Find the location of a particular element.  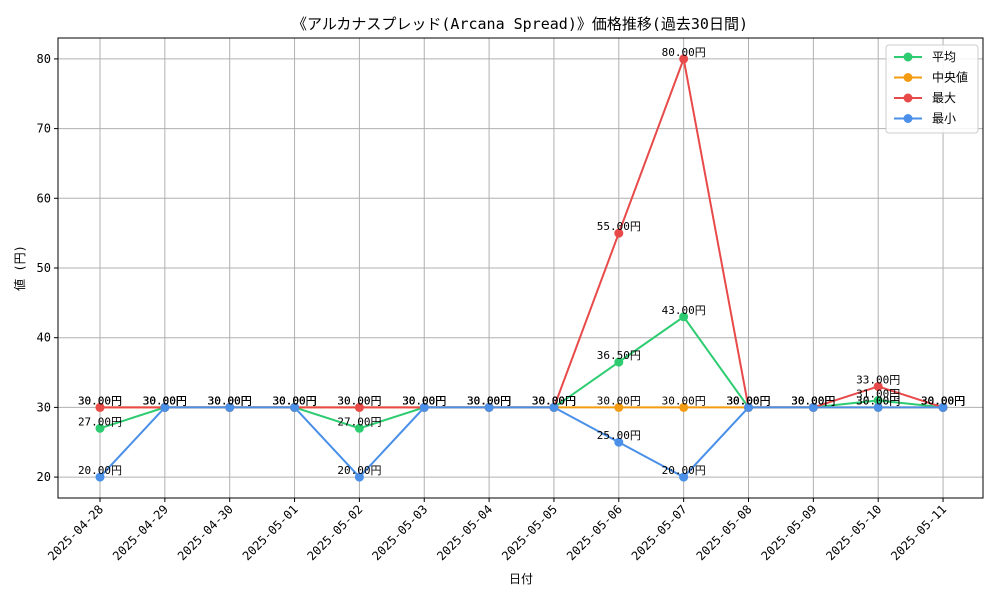

series-line is located at coordinates (521, 442).